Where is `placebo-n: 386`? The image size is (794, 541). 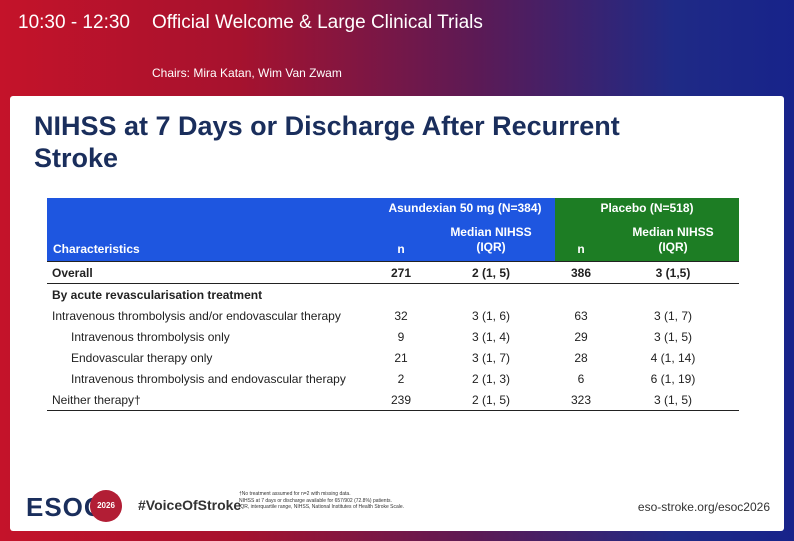
placebo-n: 386 is located at coordinates (581, 272).